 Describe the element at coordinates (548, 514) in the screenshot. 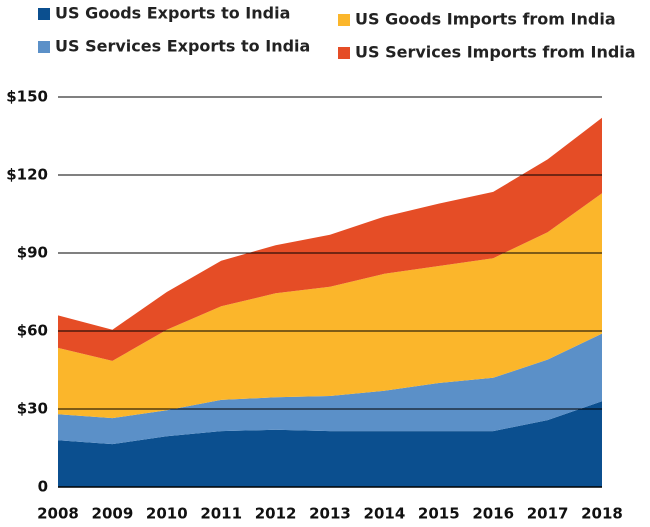

I see `x-tick-label: 2017` at that location.